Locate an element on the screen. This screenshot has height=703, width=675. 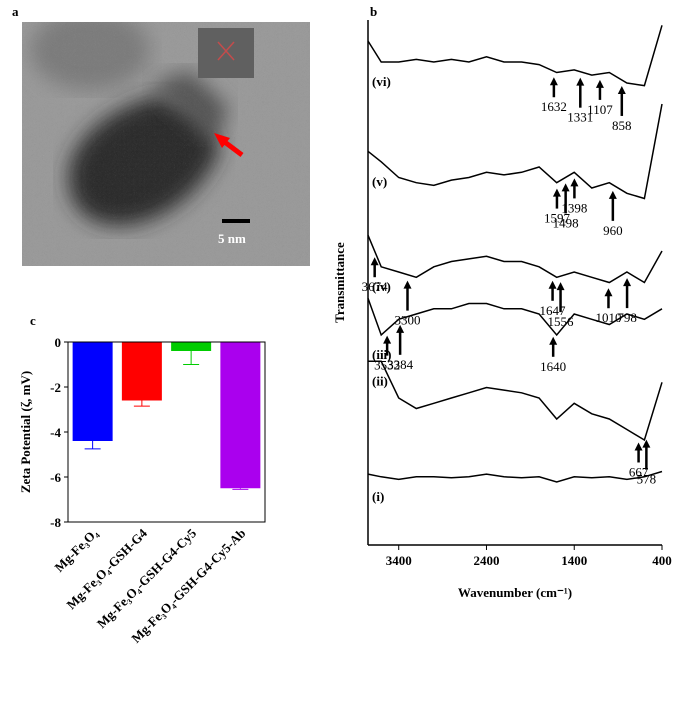
series-label: (i) is located at coordinates (378, 496).